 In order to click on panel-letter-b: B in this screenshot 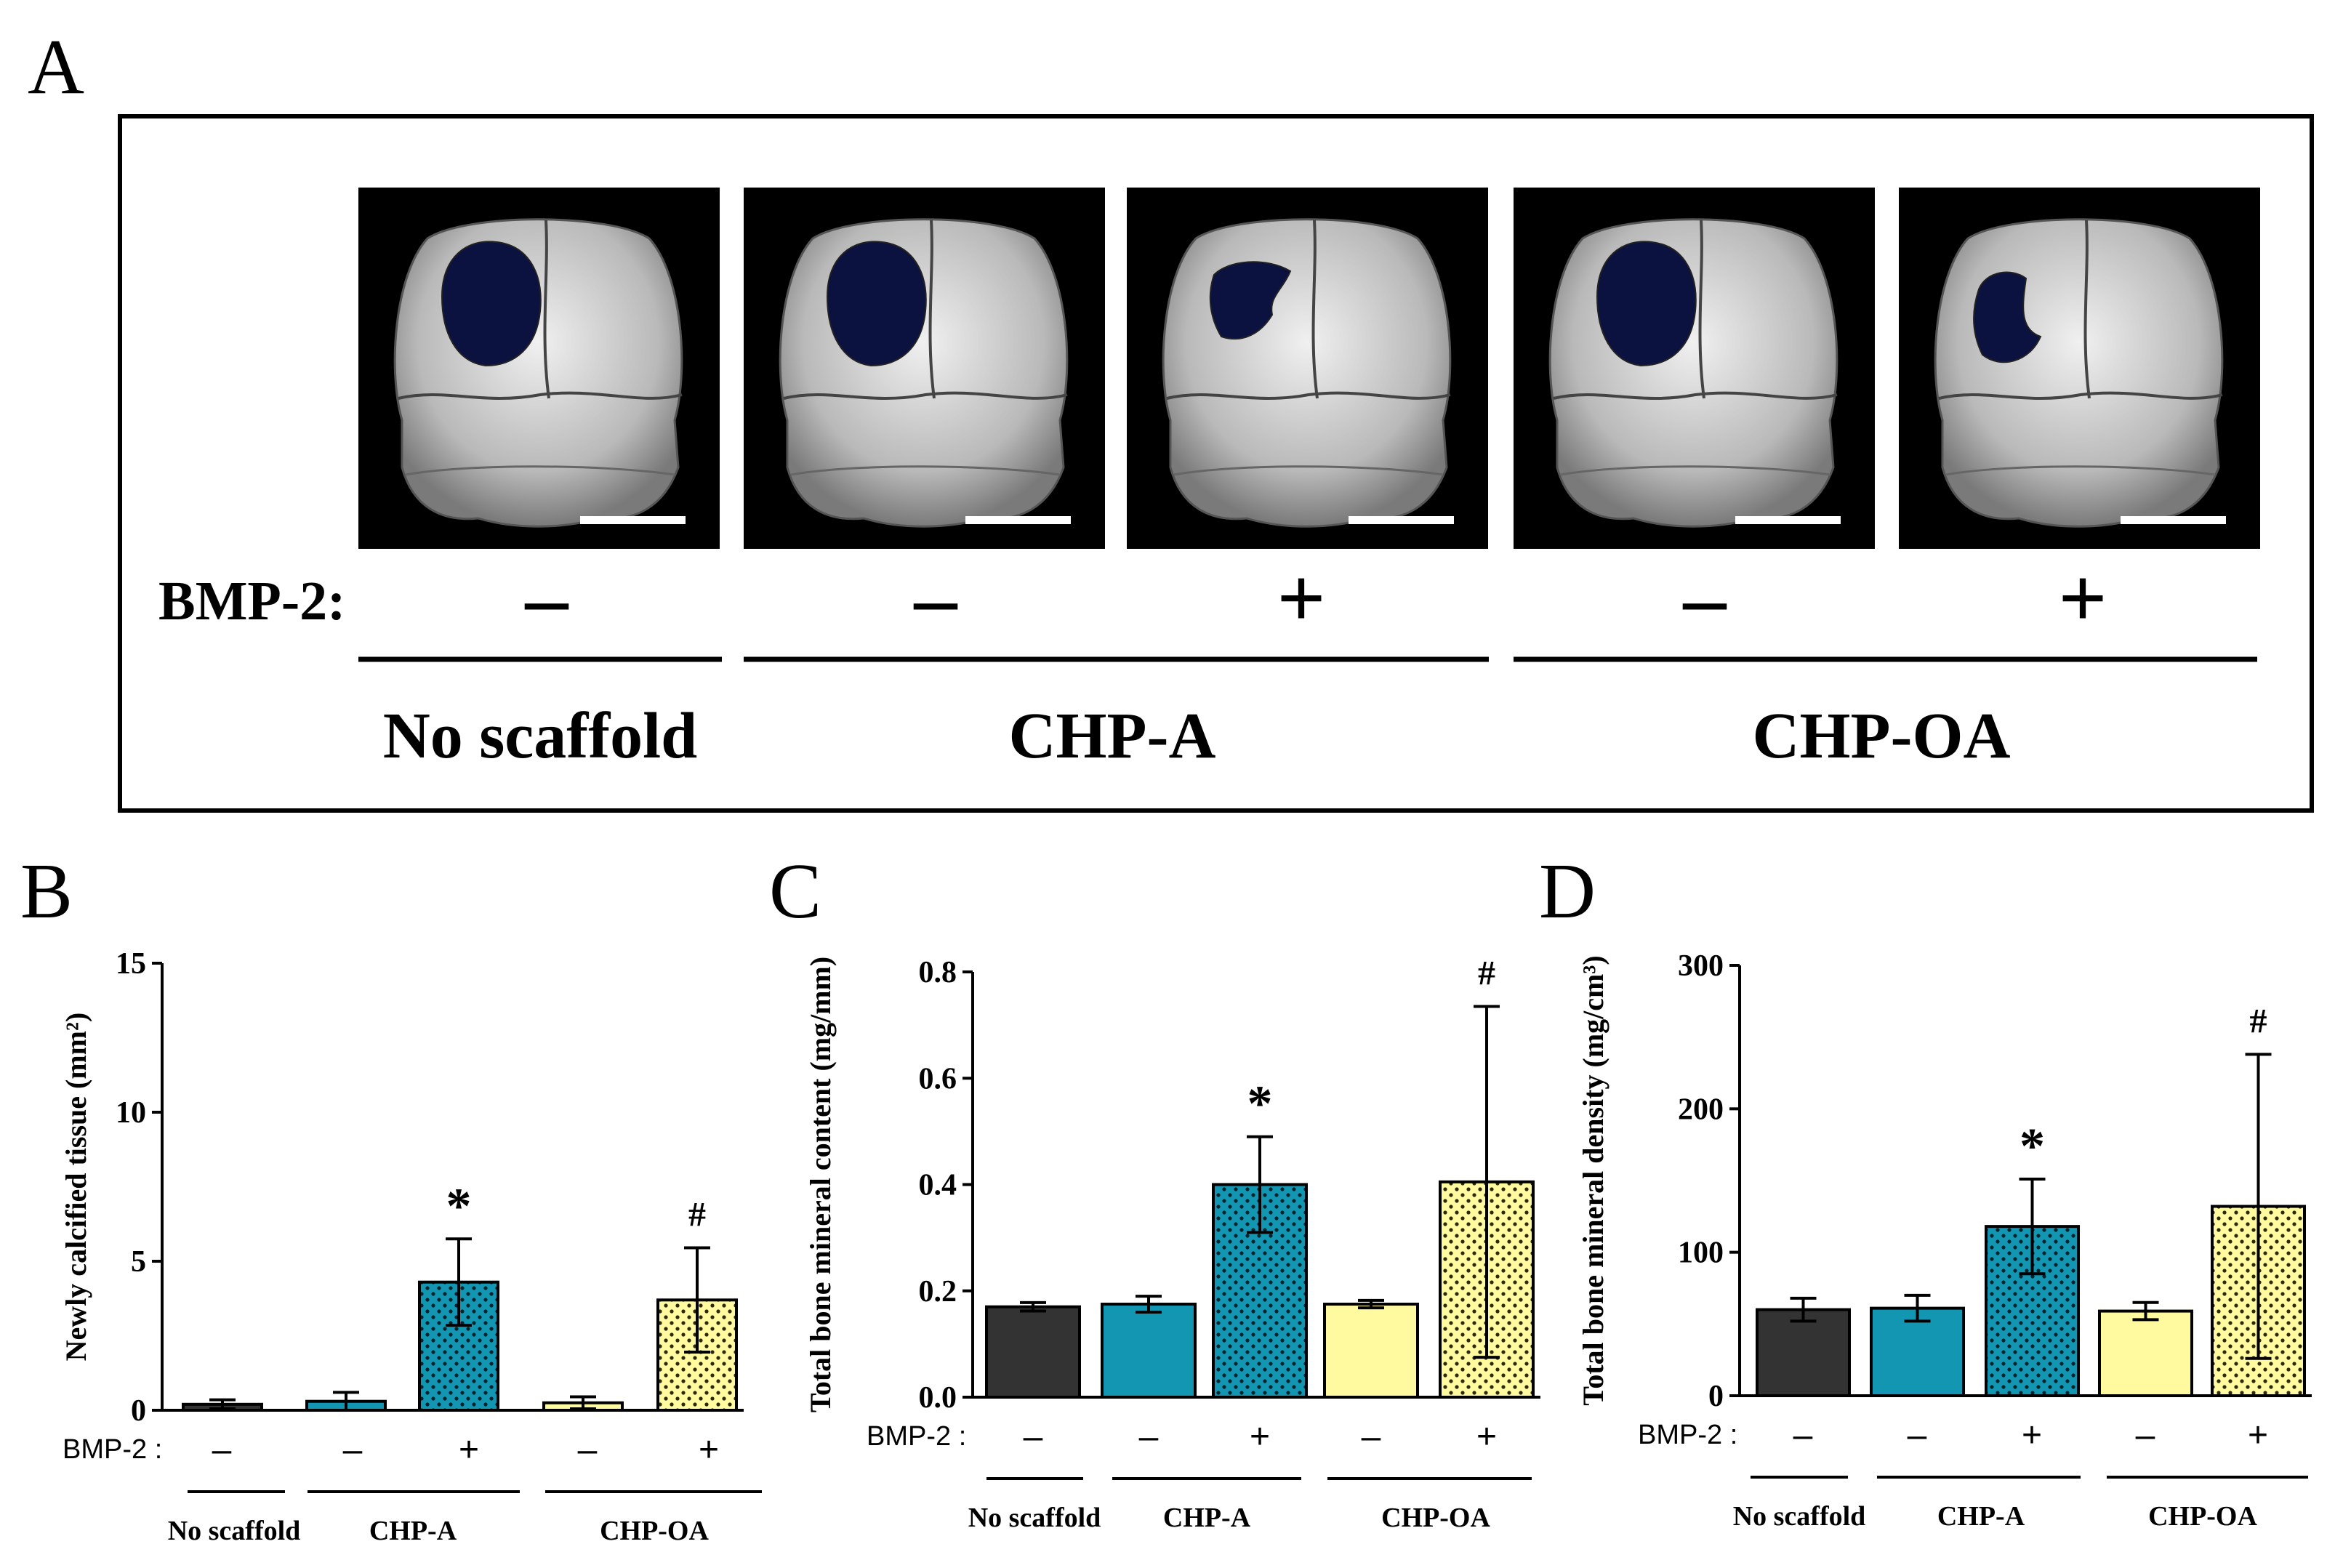, I will do `click(47, 891)`.